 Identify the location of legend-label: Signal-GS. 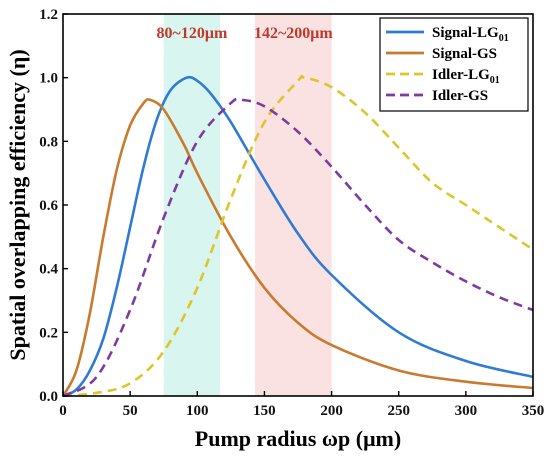
(464, 54).